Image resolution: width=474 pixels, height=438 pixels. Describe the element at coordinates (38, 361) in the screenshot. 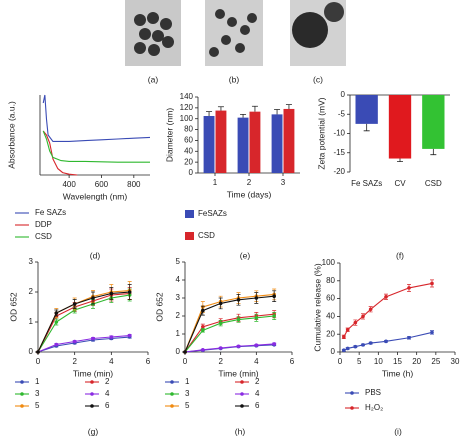

I see `x-tick-label: 0` at that location.